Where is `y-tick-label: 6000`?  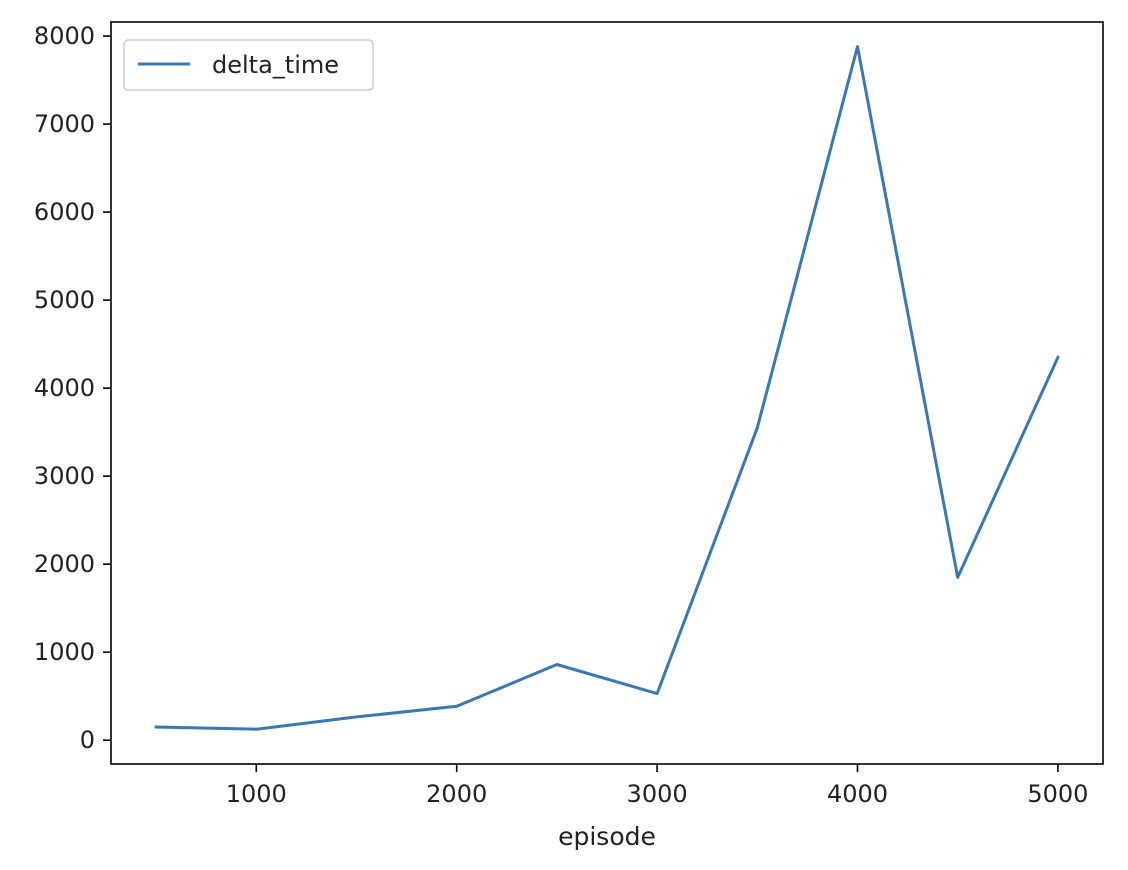 y-tick-label: 6000 is located at coordinates (64, 212).